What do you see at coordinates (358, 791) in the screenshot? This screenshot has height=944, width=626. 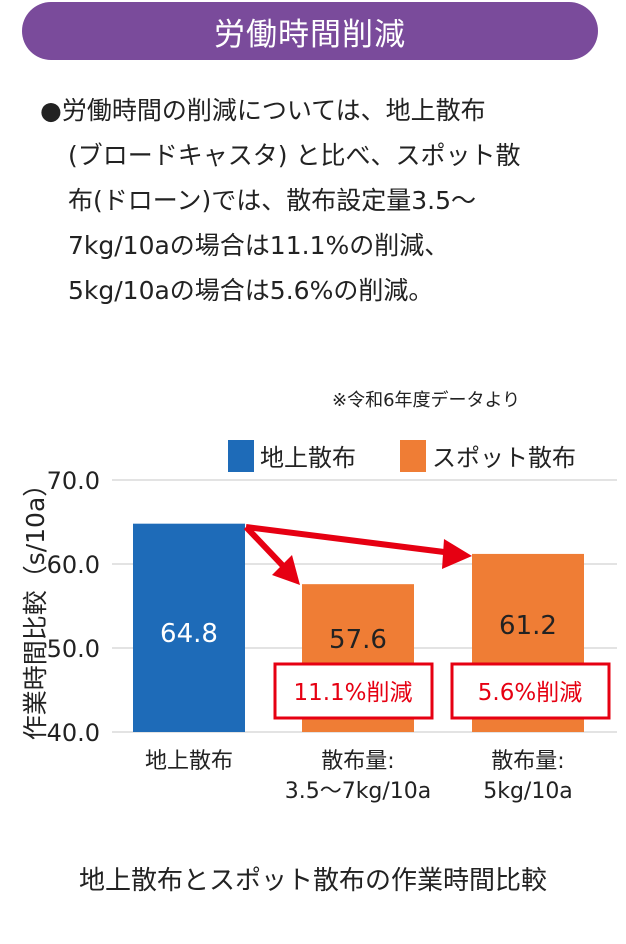 I see `x-tick-label: 3.5～7kg/10a` at bounding box center [358, 791].